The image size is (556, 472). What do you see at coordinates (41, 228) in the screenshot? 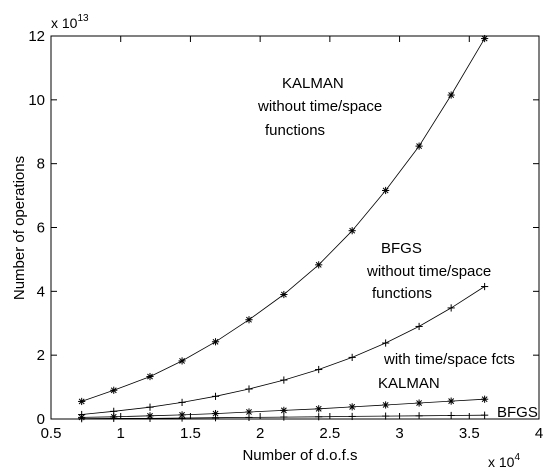
I see `y-tick-label: 6` at bounding box center [41, 228].